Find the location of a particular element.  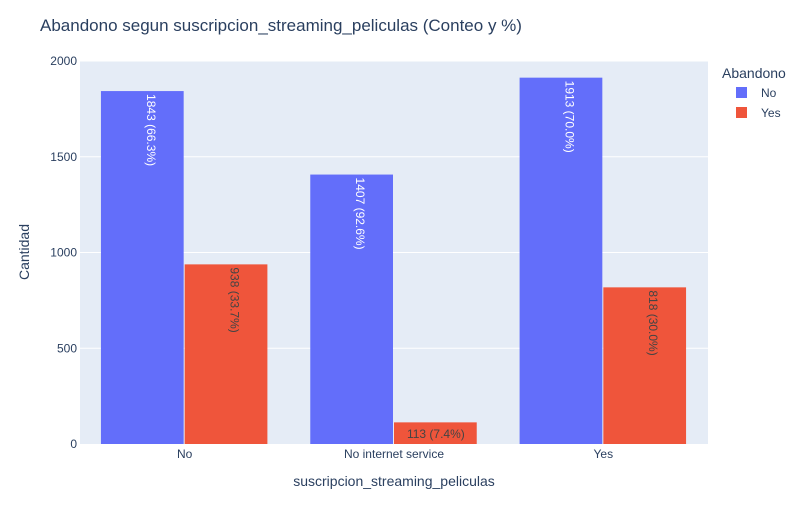

y-tick-label: 0 is located at coordinates (73, 444).